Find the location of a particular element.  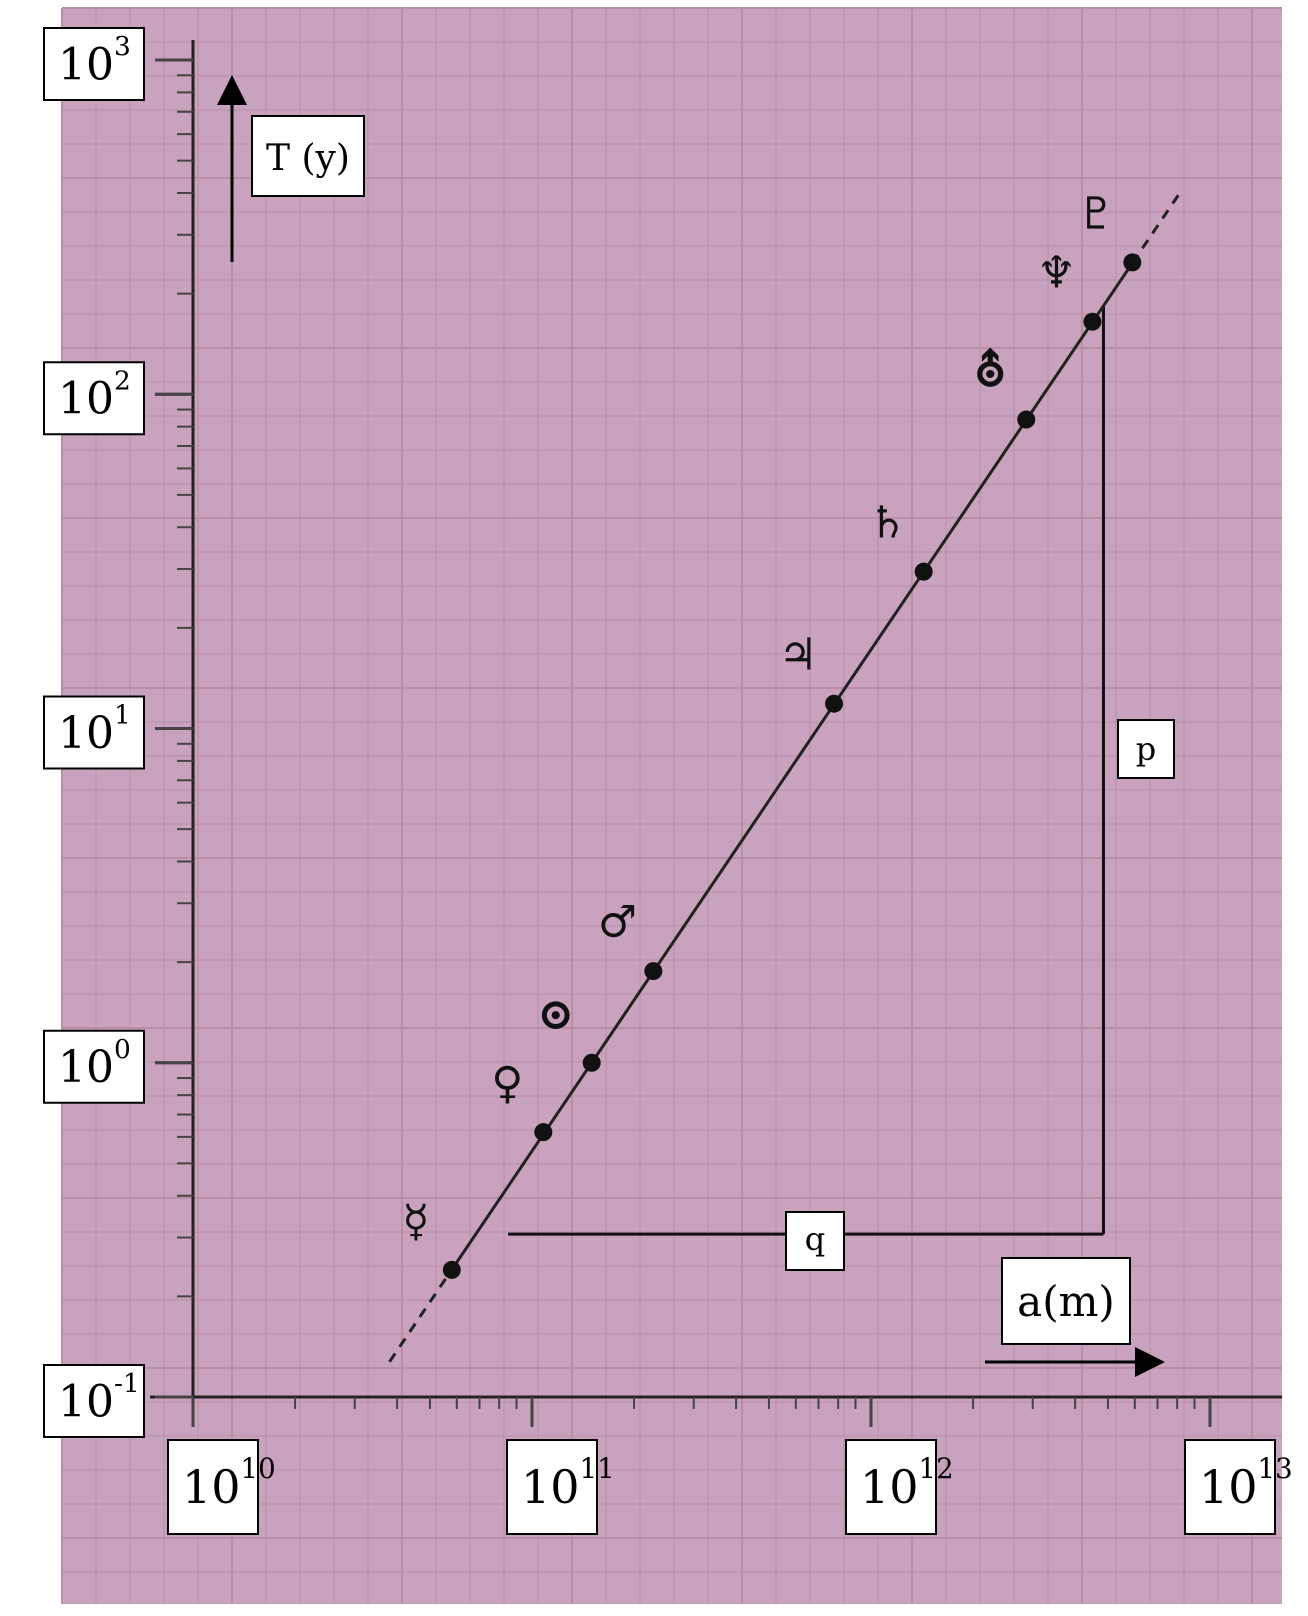

tick-label-text: 10² is located at coordinates (94, 394).